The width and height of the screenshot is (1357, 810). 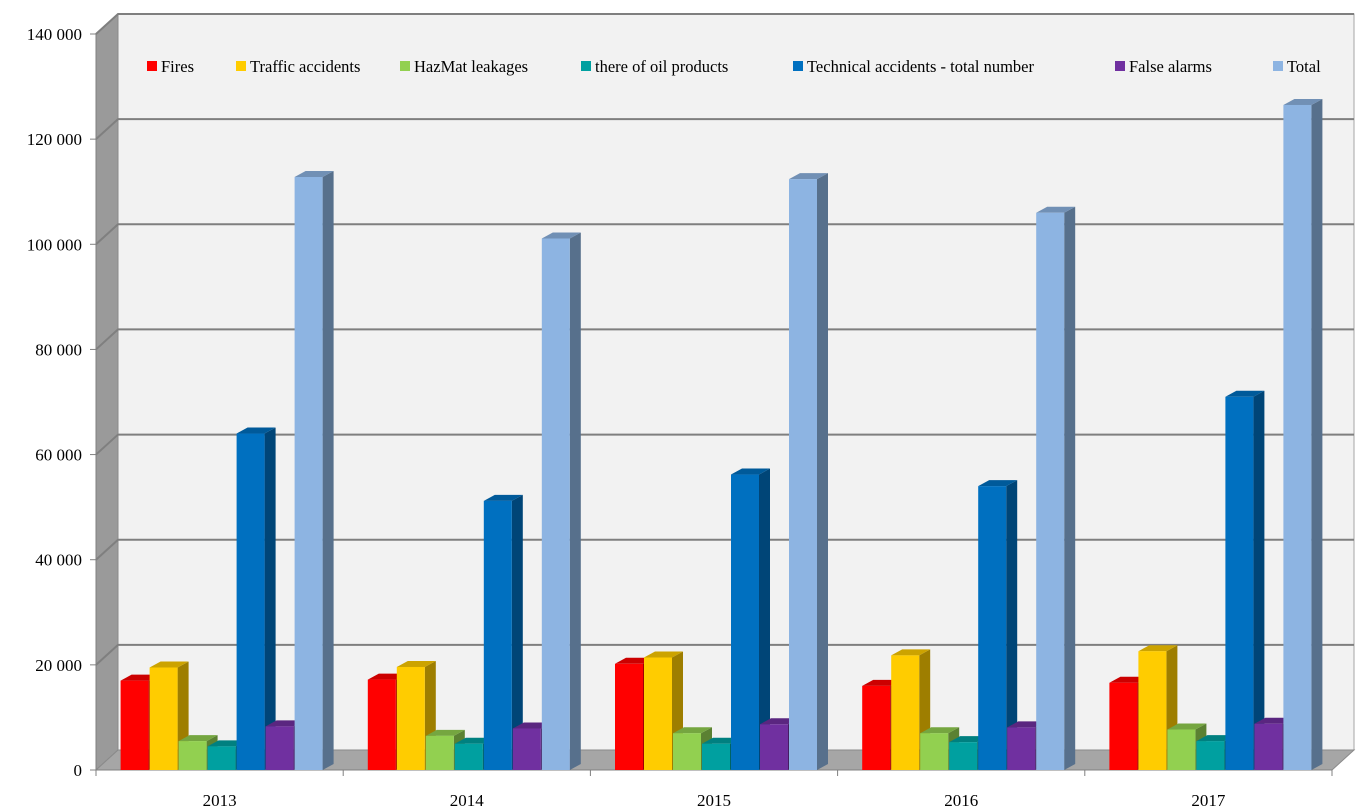 I want to click on y-tick-label: 120 000, so click(x=54, y=139).